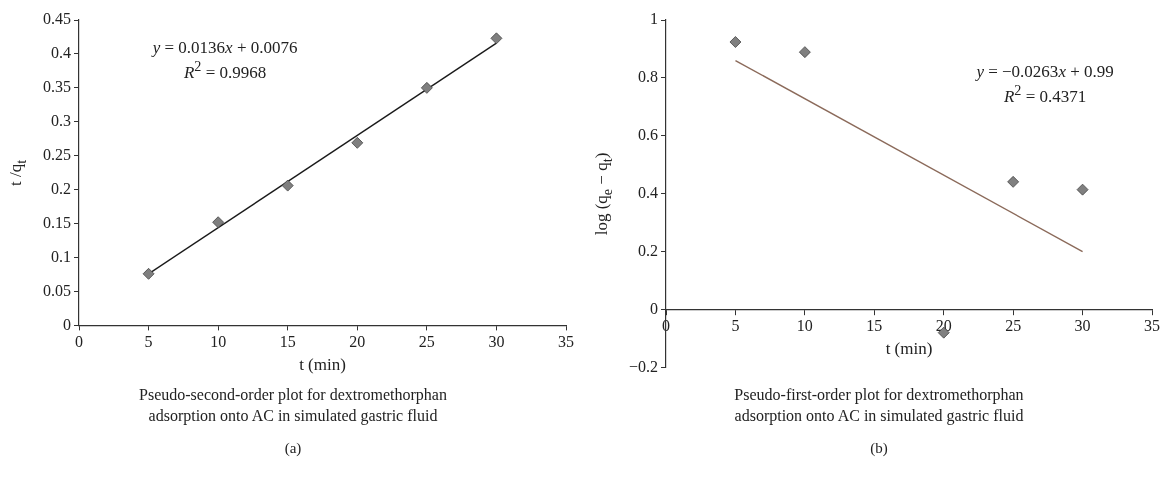  What do you see at coordinates (879, 448) in the screenshot?
I see `text: (b)` at bounding box center [879, 448].